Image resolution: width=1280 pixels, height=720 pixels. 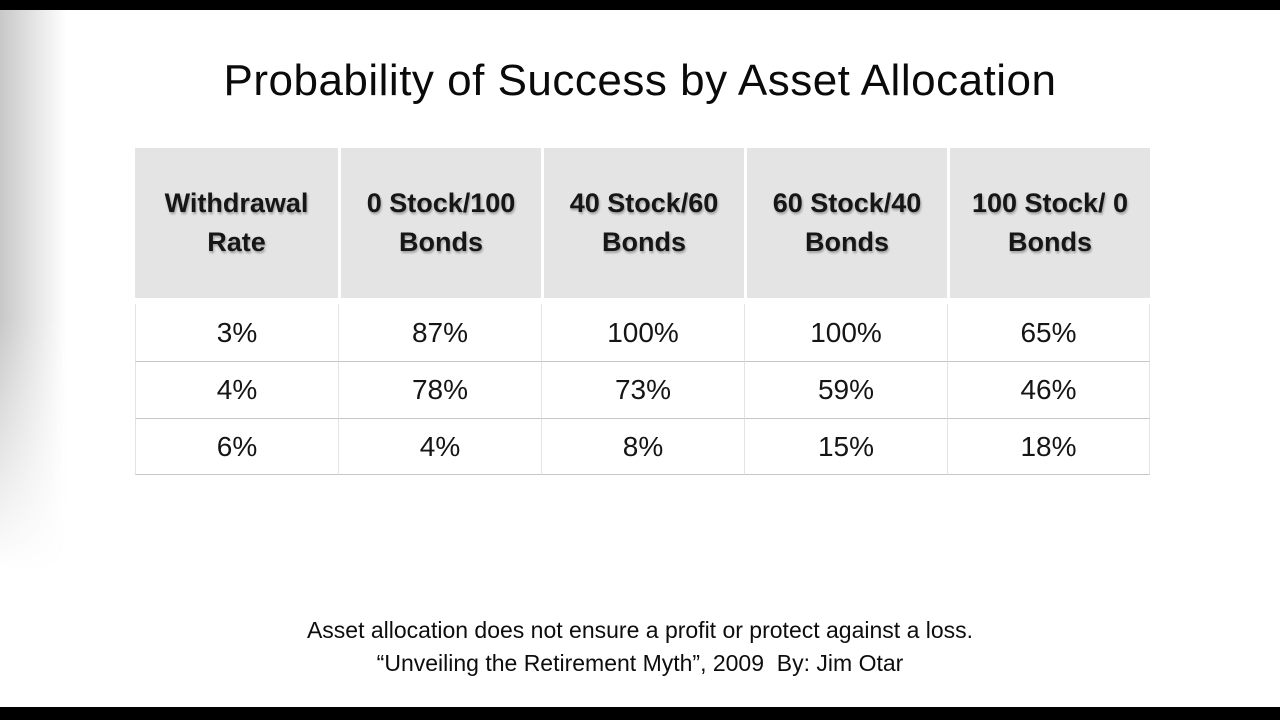 I want to click on table-cell: 65%, so click(x=1048, y=332).